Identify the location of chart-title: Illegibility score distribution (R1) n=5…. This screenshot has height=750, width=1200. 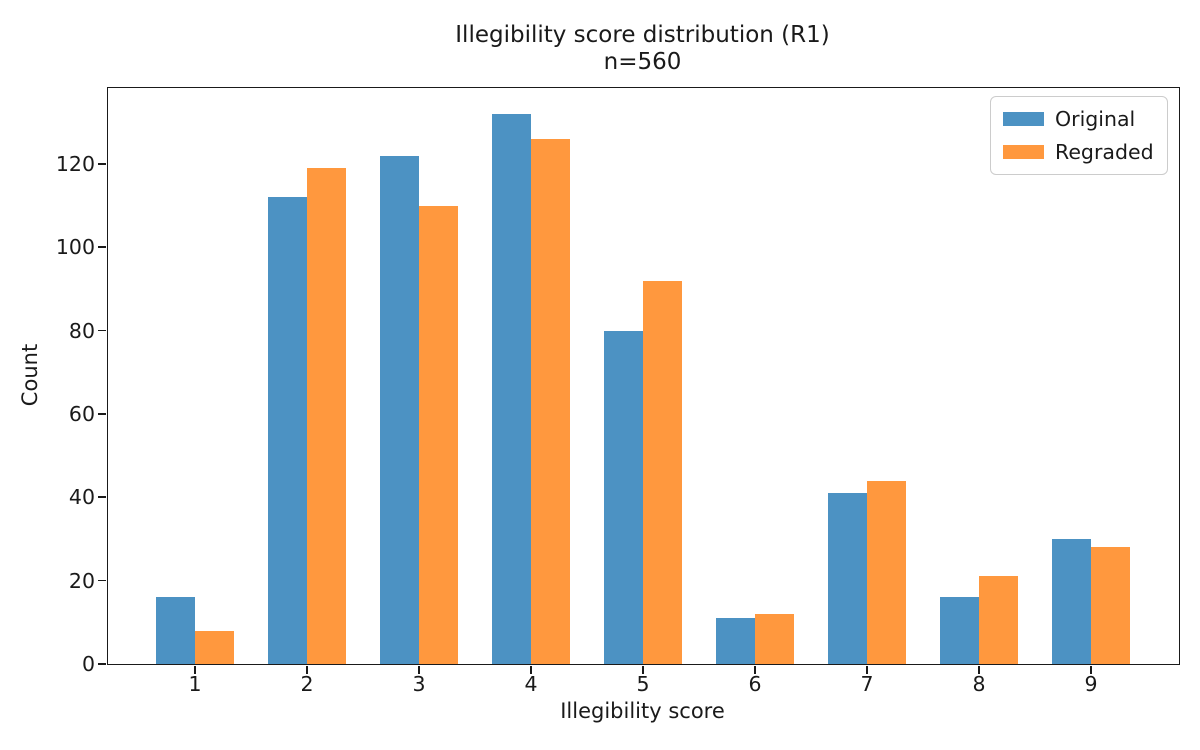
(642, 49).